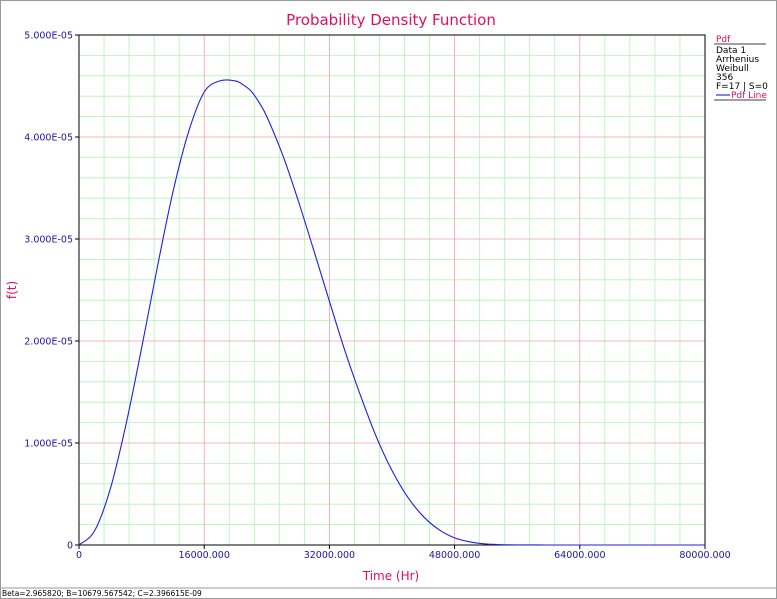 Image resolution: width=777 pixels, height=599 pixels. I want to click on legend-line: F=17 | S=0, so click(742, 87).